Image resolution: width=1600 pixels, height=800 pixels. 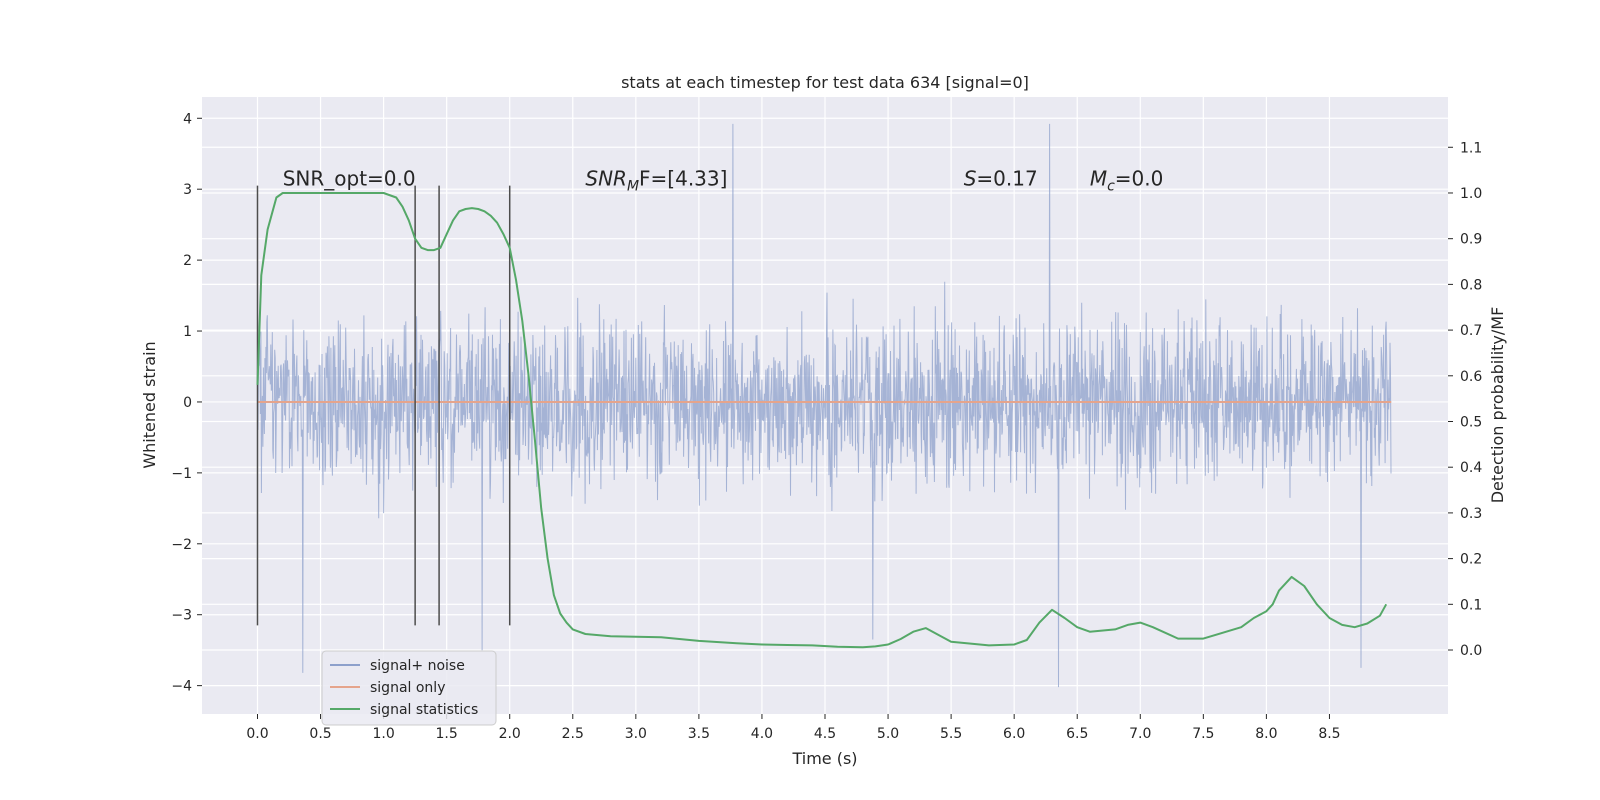 What do you see at coordinates (951, 734) in the screenshot?
I see `x-tick-label: 5.5` at bounding box center [951, 734].